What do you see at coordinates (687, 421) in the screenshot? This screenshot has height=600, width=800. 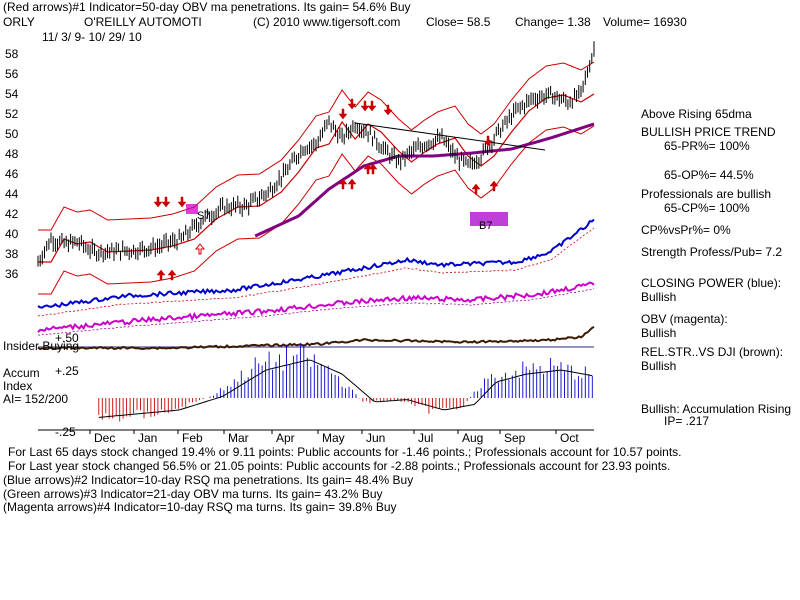 I see `ip-value: IP= .217` at bounding box center [687, 421].